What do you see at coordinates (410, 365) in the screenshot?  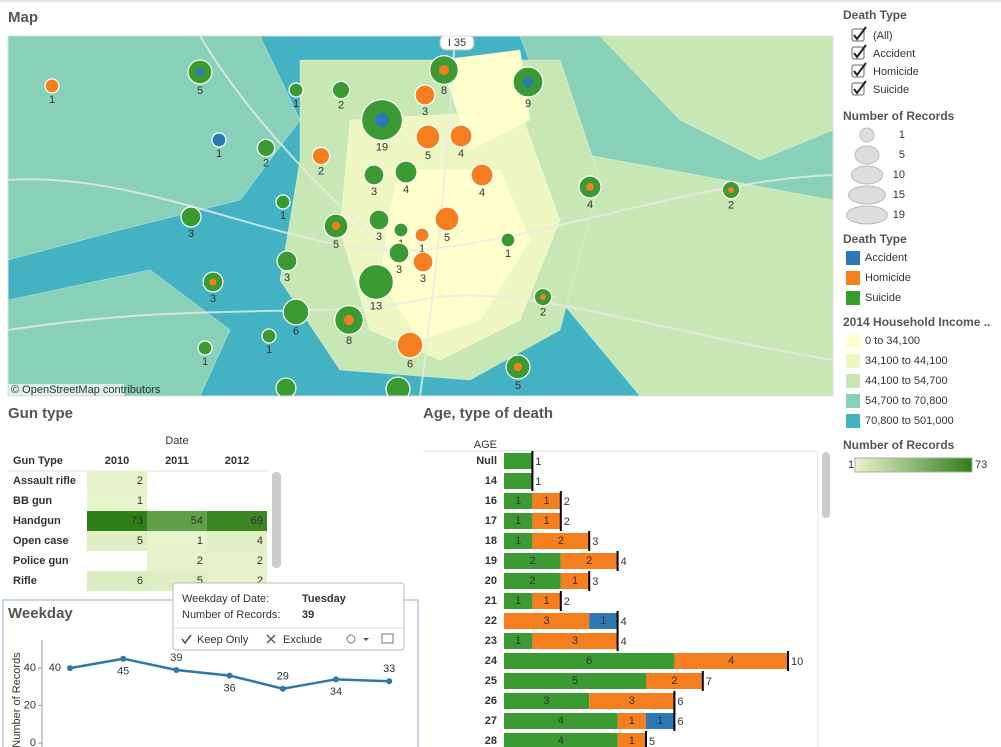 I see `bubble-label: 6` at bounding box center [410, 365].